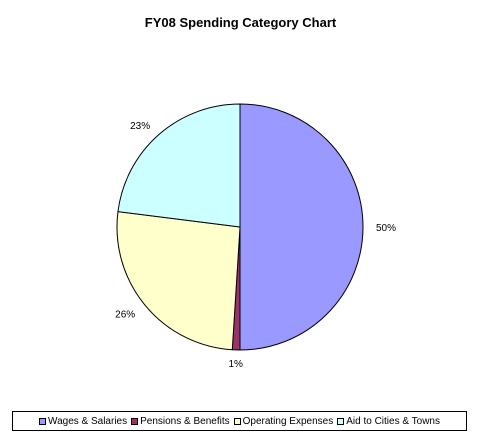  I want to click on legend-label: Wages & Salaries, so click(88, 421).